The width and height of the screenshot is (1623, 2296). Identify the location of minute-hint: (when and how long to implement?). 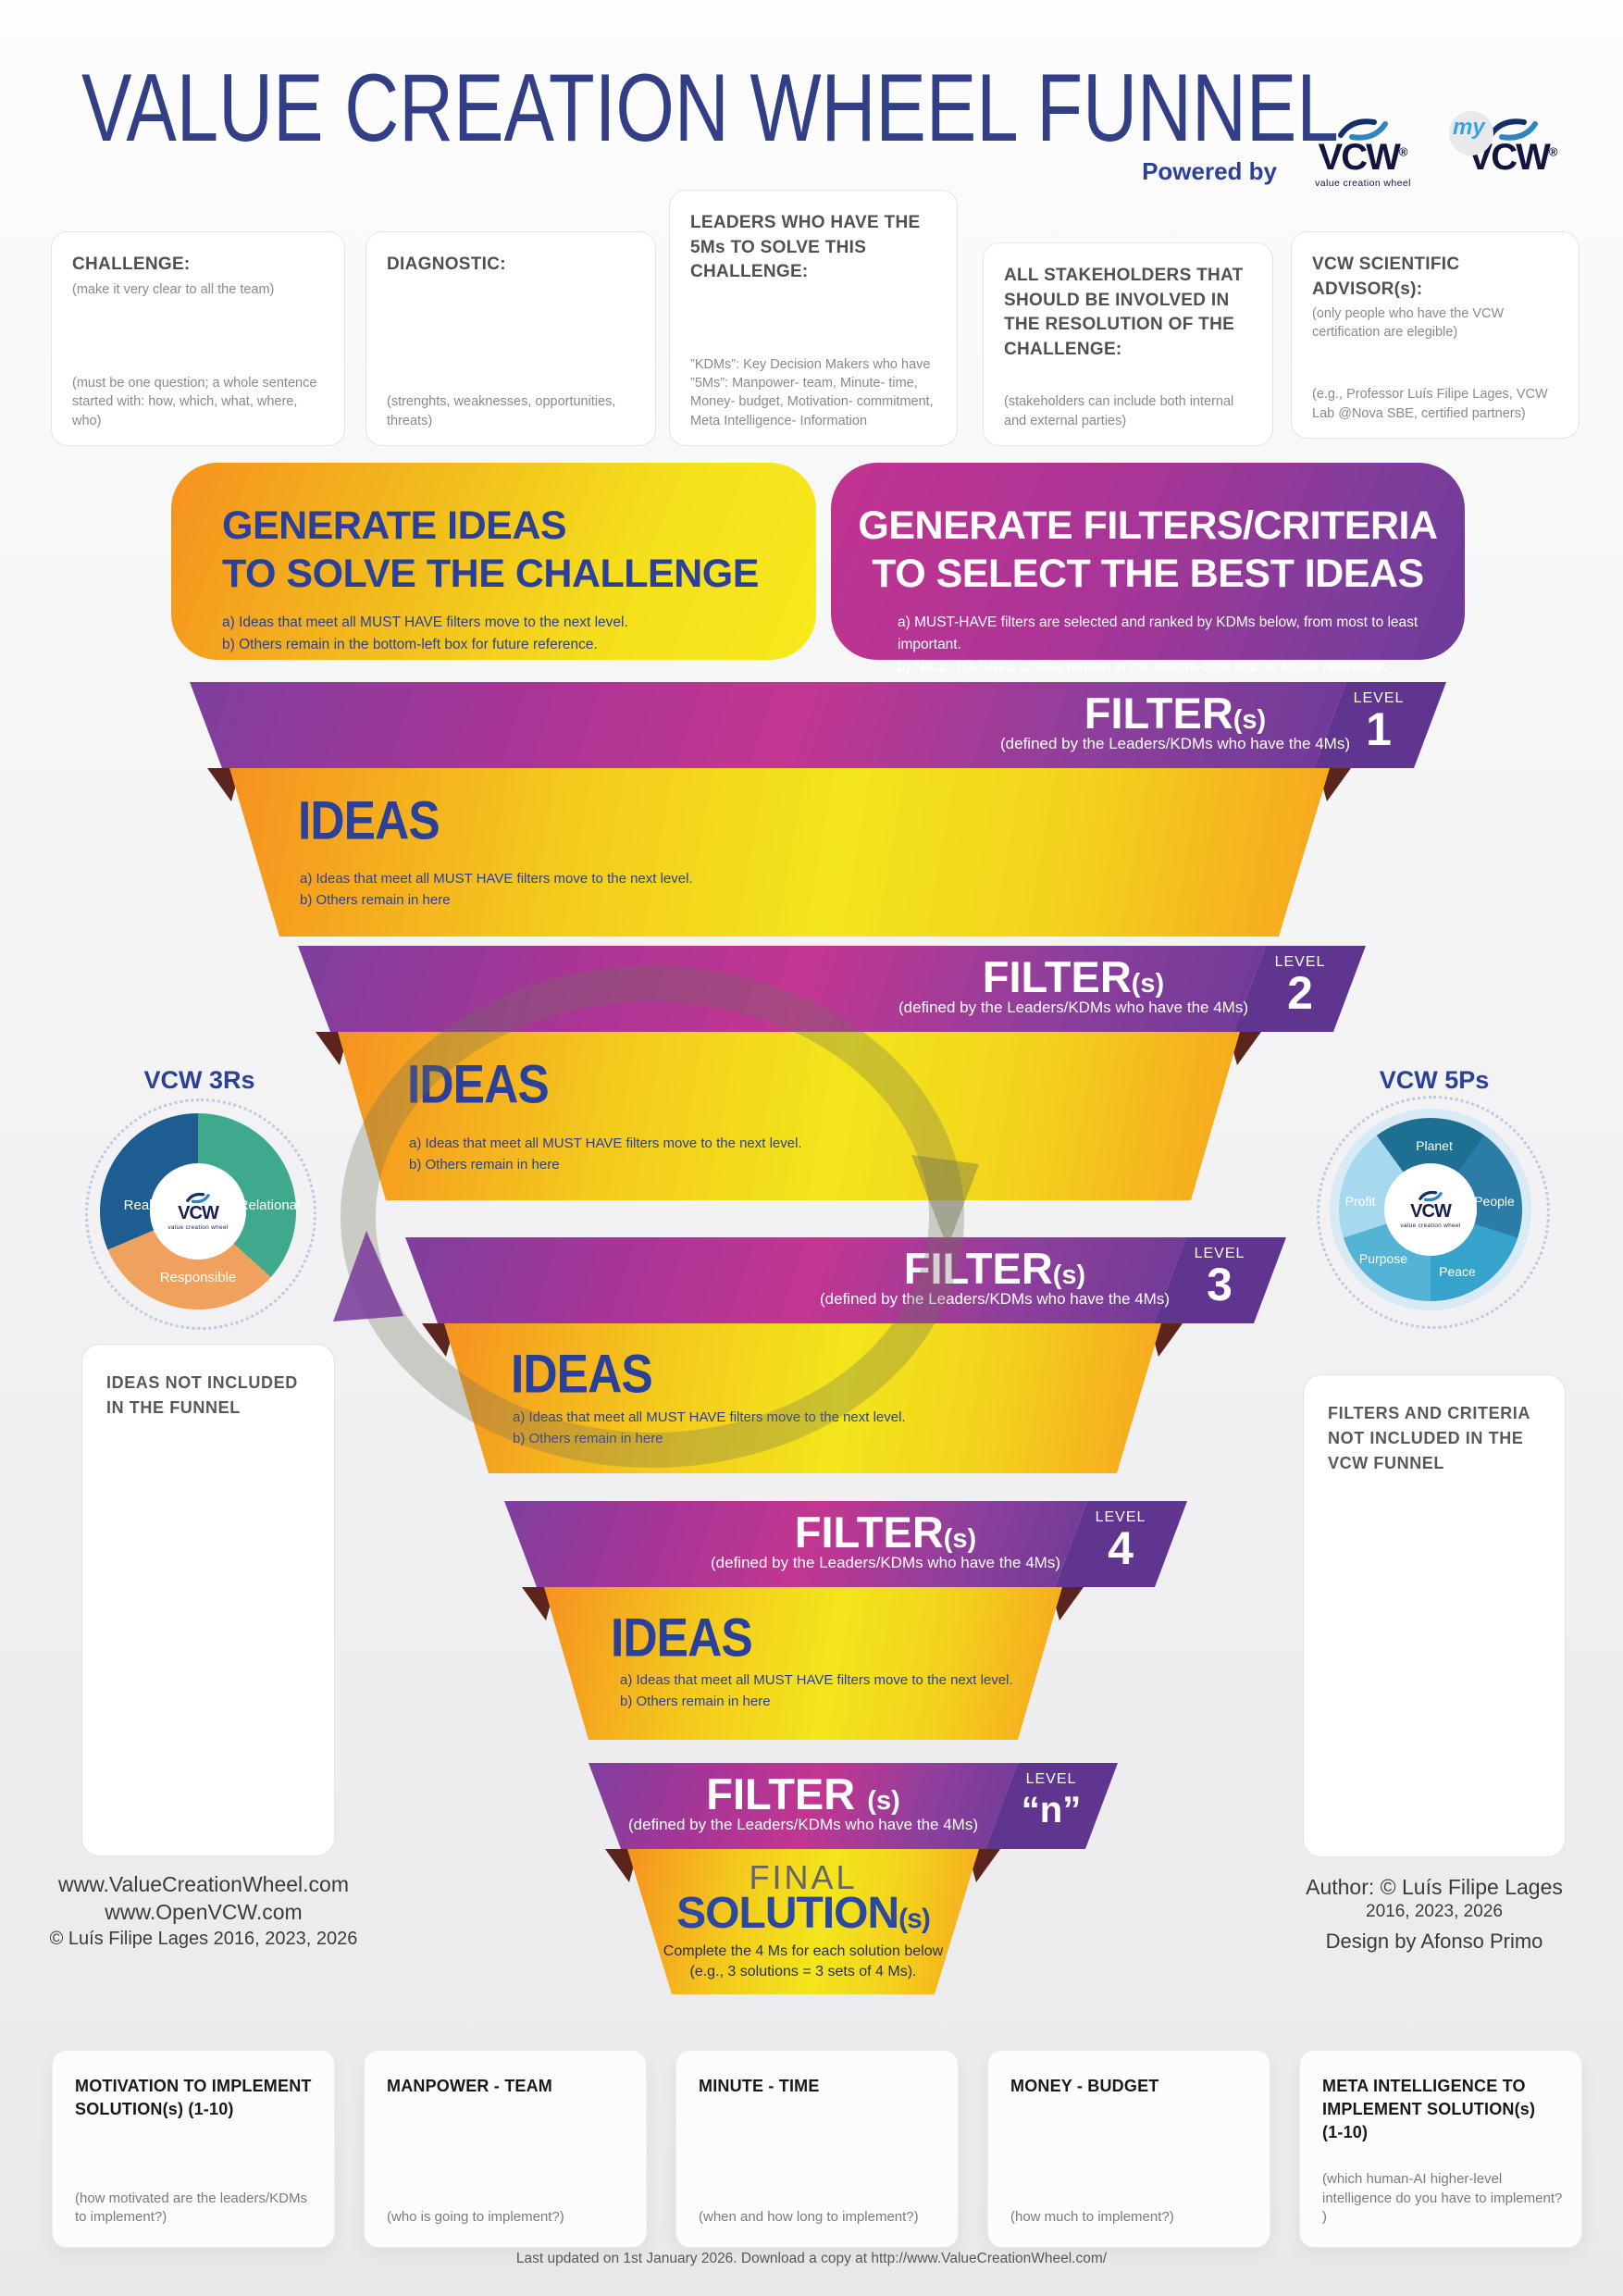
(809, 2217).